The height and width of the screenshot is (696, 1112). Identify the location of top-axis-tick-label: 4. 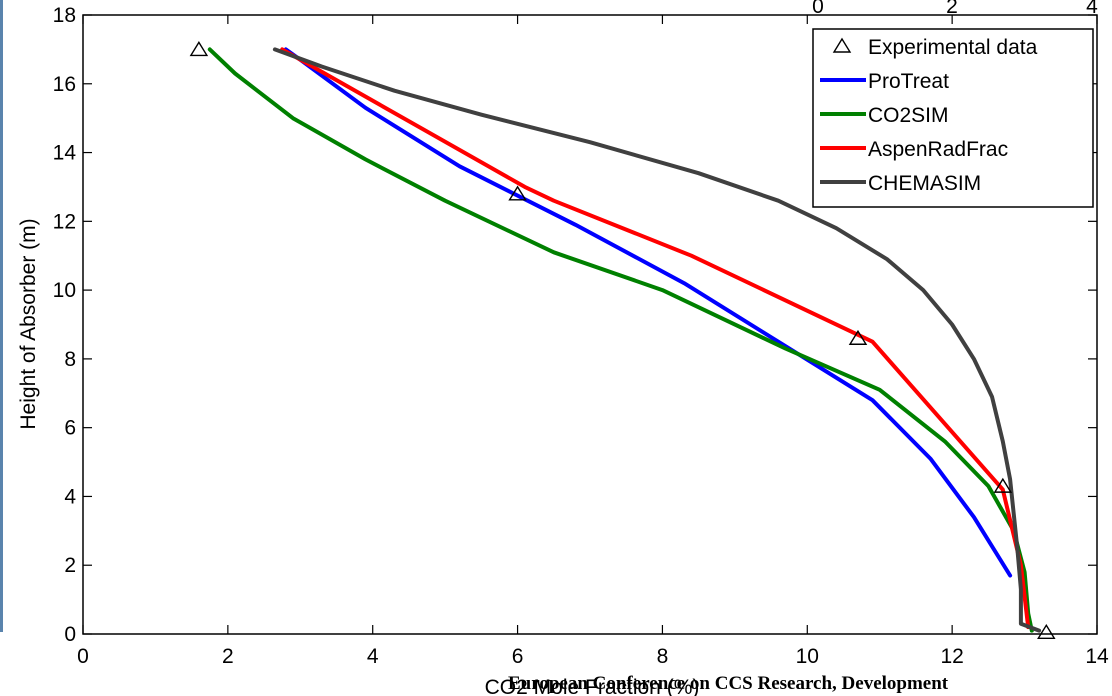
(1092, 9).